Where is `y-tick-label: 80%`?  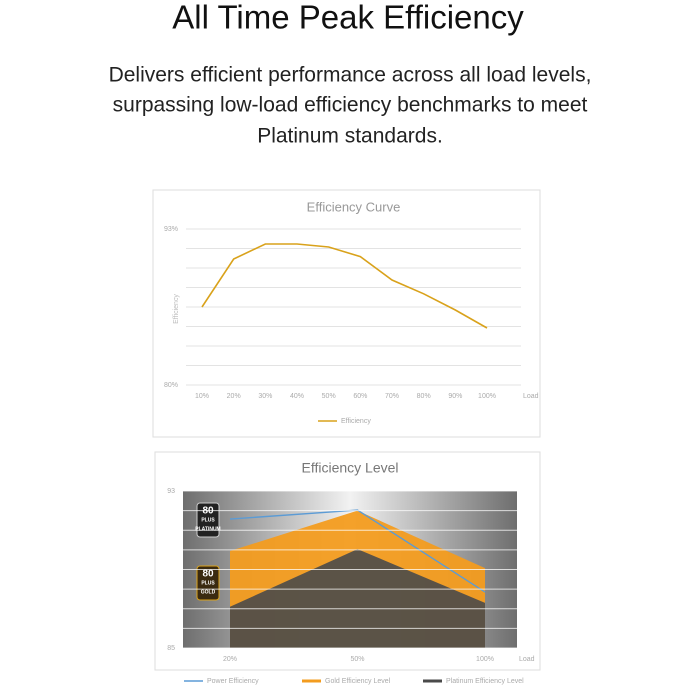
y-tick-label: 80% is located at coordinates (171, 385).